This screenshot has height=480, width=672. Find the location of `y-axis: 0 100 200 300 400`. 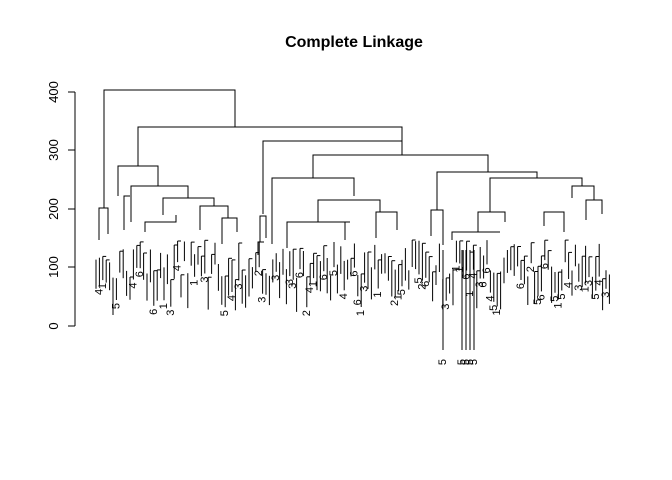

y-axis: 0 100 200 300 400 is located at coordinates (61, 205).